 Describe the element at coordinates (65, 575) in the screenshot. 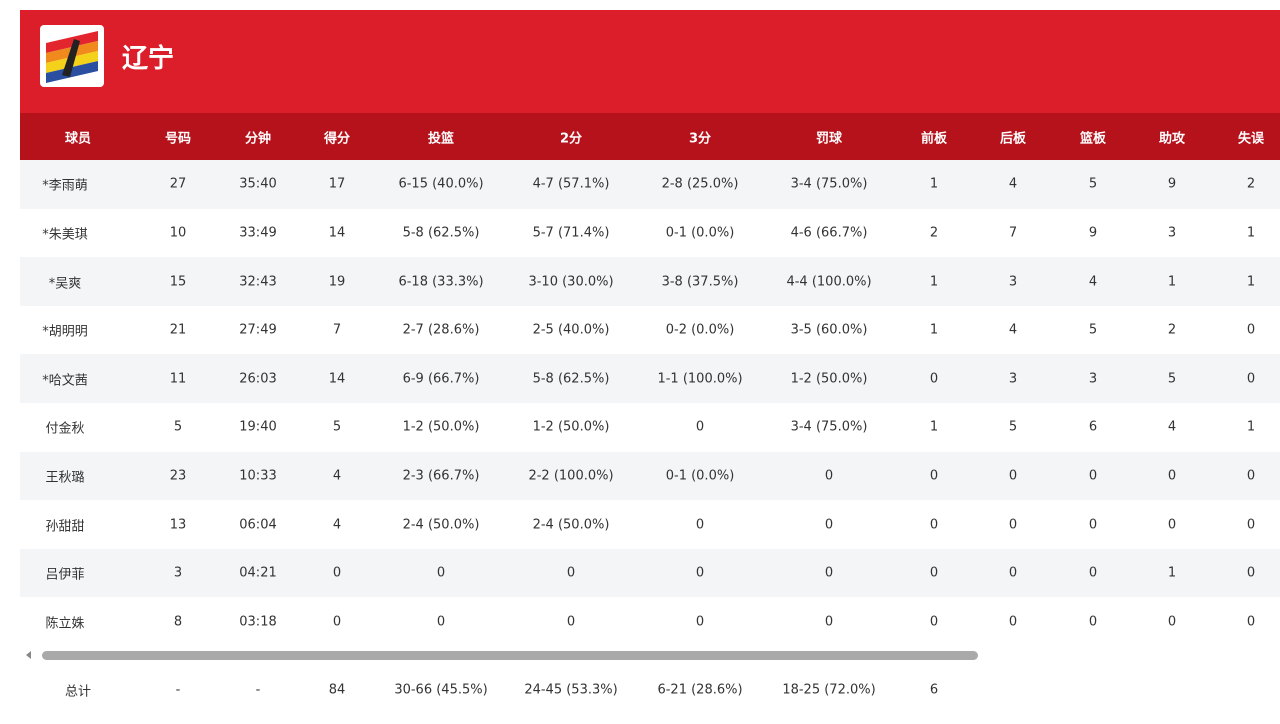

I see `player-name: 吕伊菲` at that location.